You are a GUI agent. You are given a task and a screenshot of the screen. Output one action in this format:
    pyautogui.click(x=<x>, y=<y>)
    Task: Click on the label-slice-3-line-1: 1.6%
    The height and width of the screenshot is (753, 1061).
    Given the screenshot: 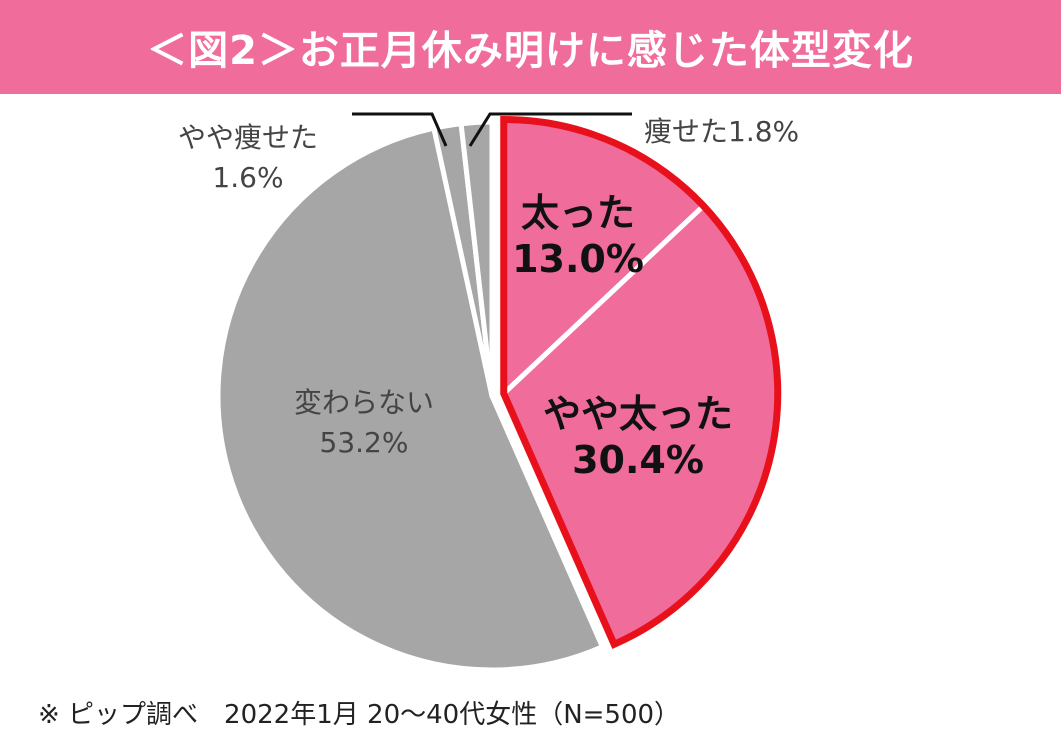 What is the action you would take?
    pyautogui.click(x=247, y=177)
    